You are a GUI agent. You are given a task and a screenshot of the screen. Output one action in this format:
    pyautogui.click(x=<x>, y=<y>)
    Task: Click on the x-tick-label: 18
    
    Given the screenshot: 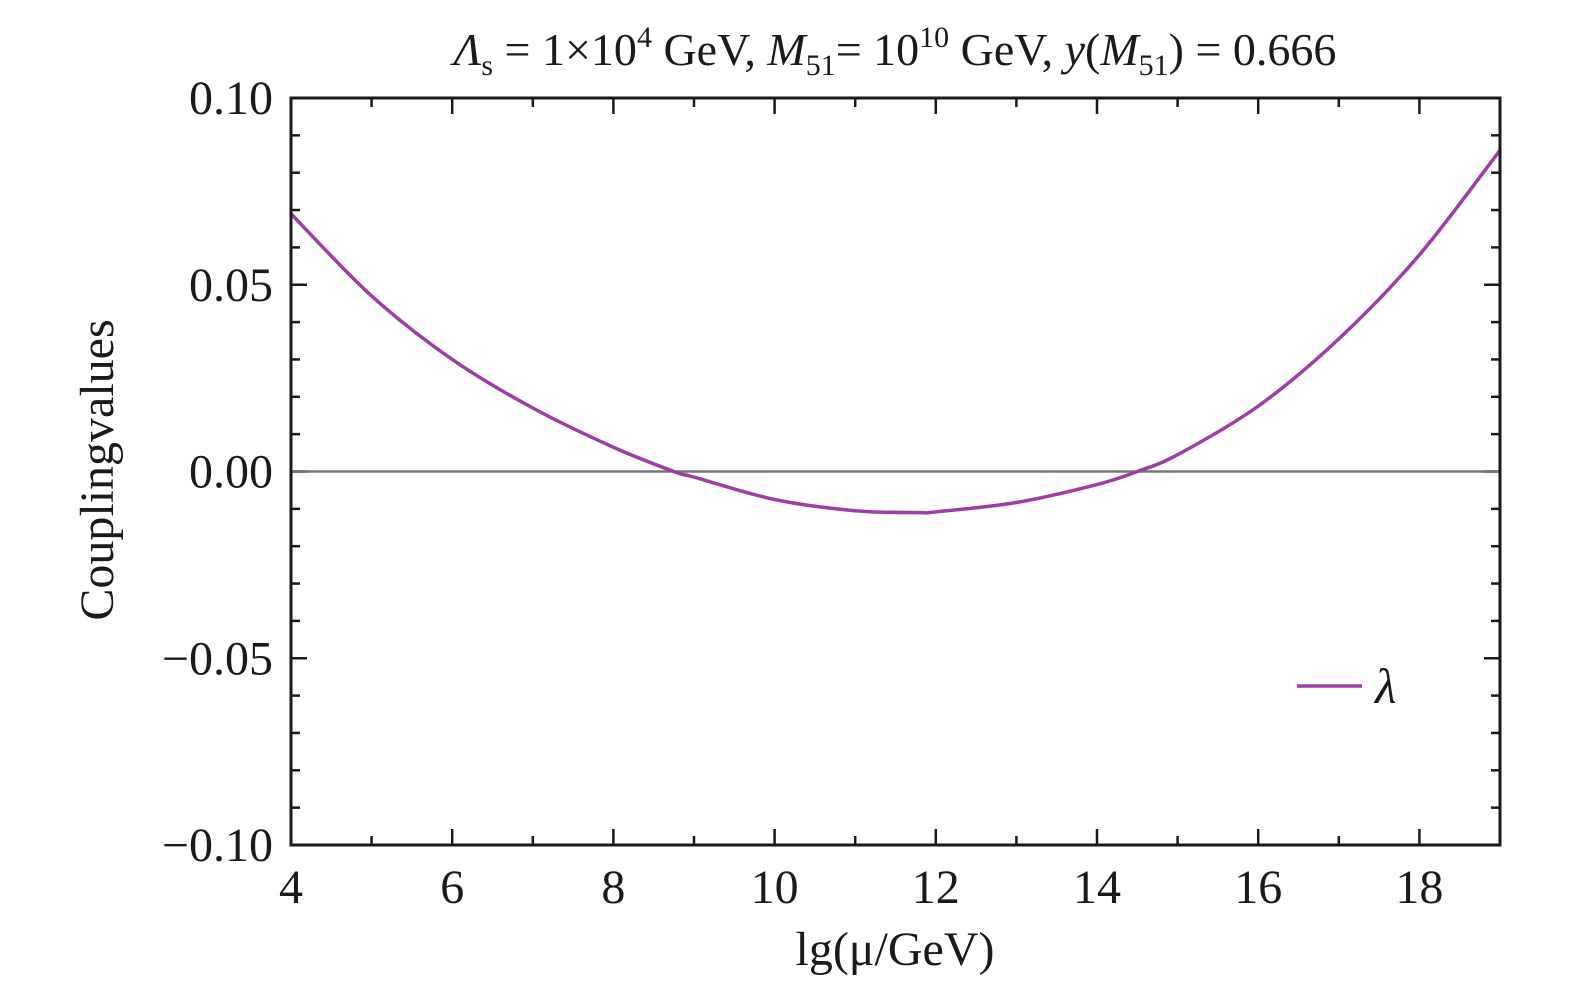 What is the action you would take?
    pyautogui.click(x=1419, y=887)
    